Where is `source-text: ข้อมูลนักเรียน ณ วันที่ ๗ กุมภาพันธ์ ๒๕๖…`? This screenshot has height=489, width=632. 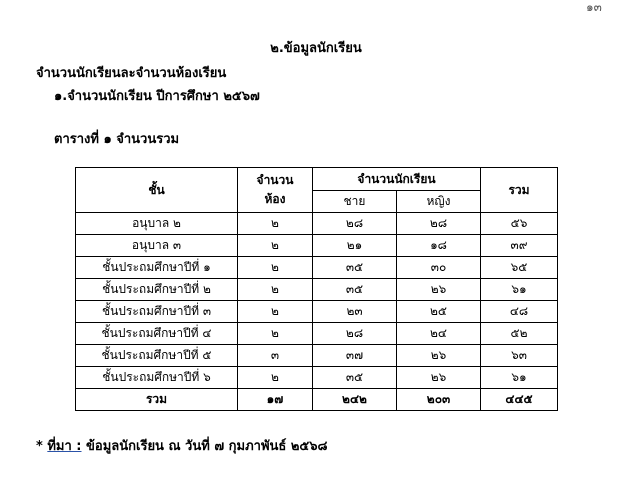
source-text: ข้อมูลนักเรียน ณ วันที่ ๗ กุมภาพันธ์ ๒๕๖… is located at coordinates (204, 446).